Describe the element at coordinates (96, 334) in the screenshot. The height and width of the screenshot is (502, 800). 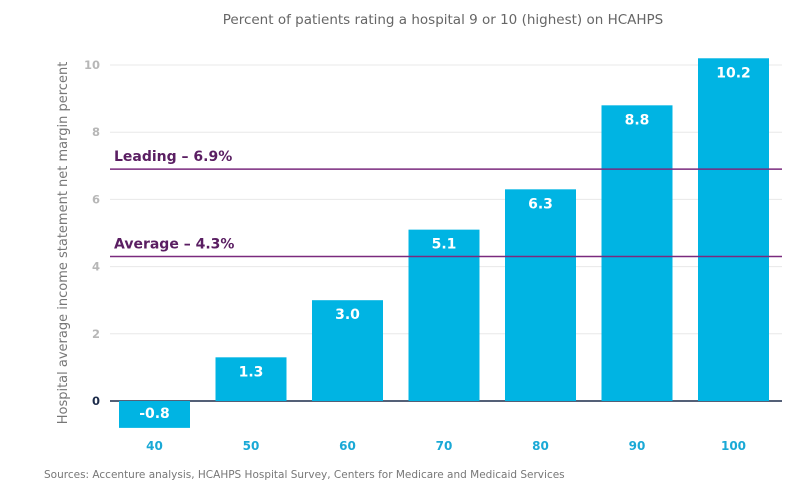
I see `y-tick-label: 2` at that location.